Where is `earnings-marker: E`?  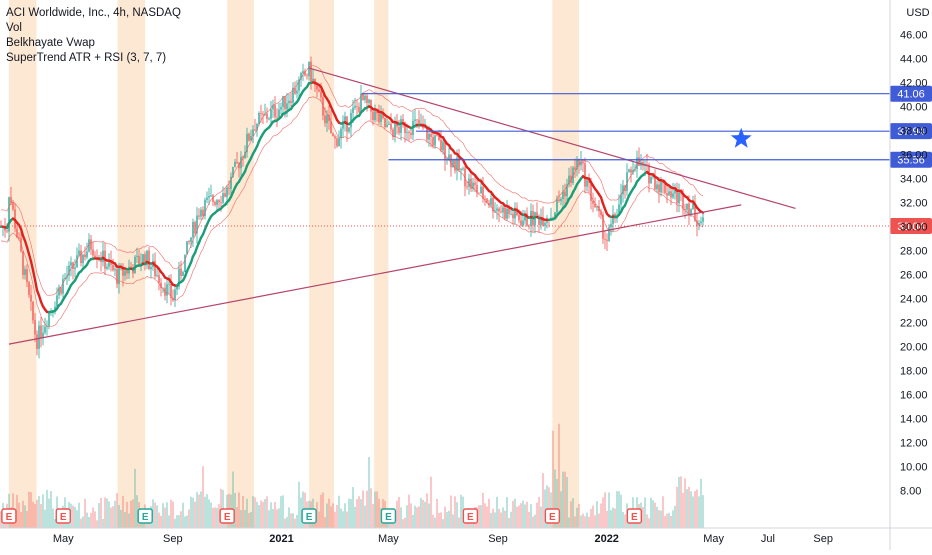
earnings-marker: E is located at coordinates (470, 516).